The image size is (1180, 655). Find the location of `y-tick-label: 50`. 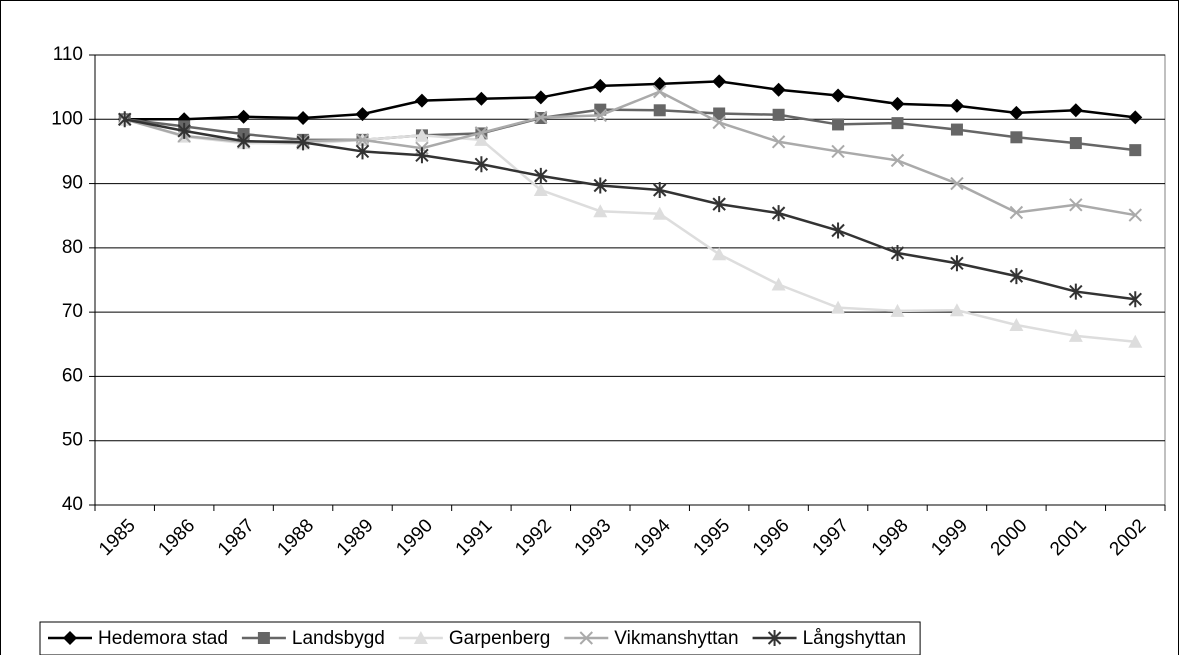

y-tick-label: 50 is located at coordinates (72, 440).